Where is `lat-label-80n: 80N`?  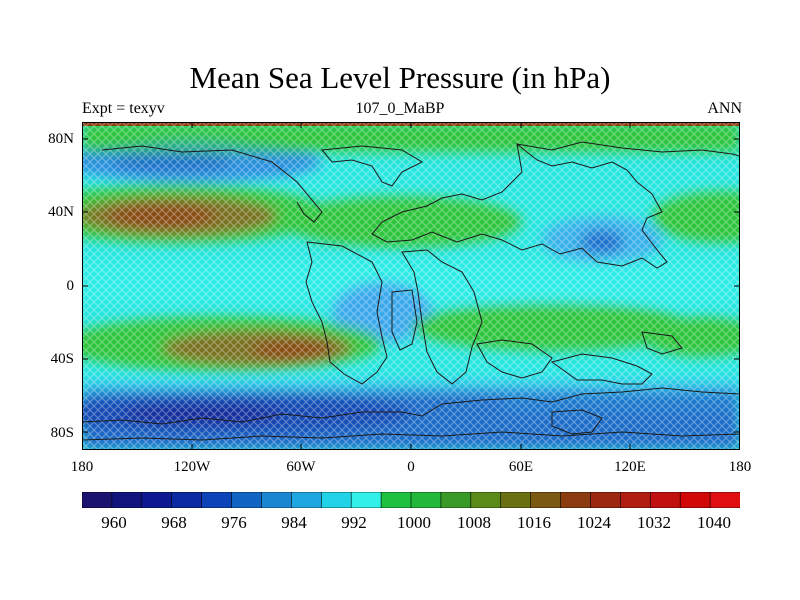
lat-label-80n: 80N is located at coordinates (61, 139).